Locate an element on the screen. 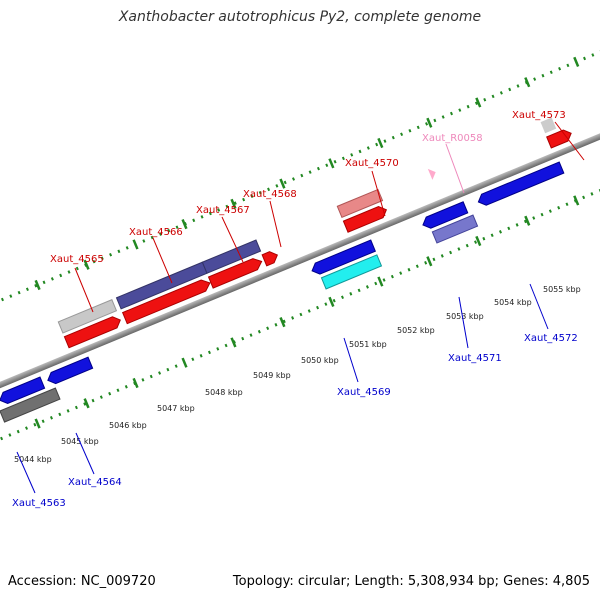  gene-label-xaut-4567: Xaut_4567 is located at coordinates (223, 210).